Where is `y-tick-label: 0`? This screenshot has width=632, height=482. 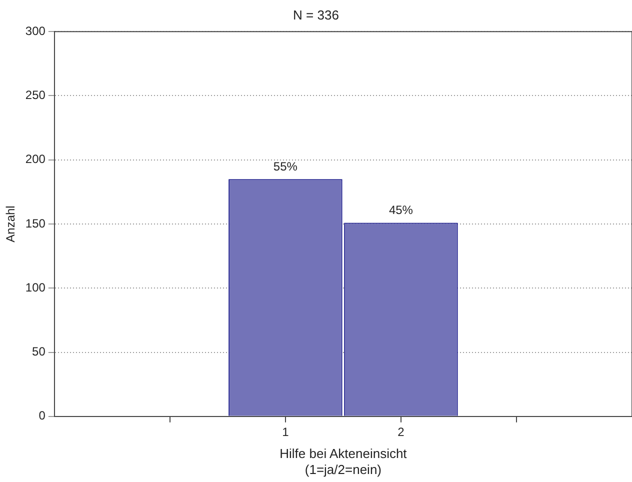
y-tick-label: 0 is located at coordinates (42, 415).